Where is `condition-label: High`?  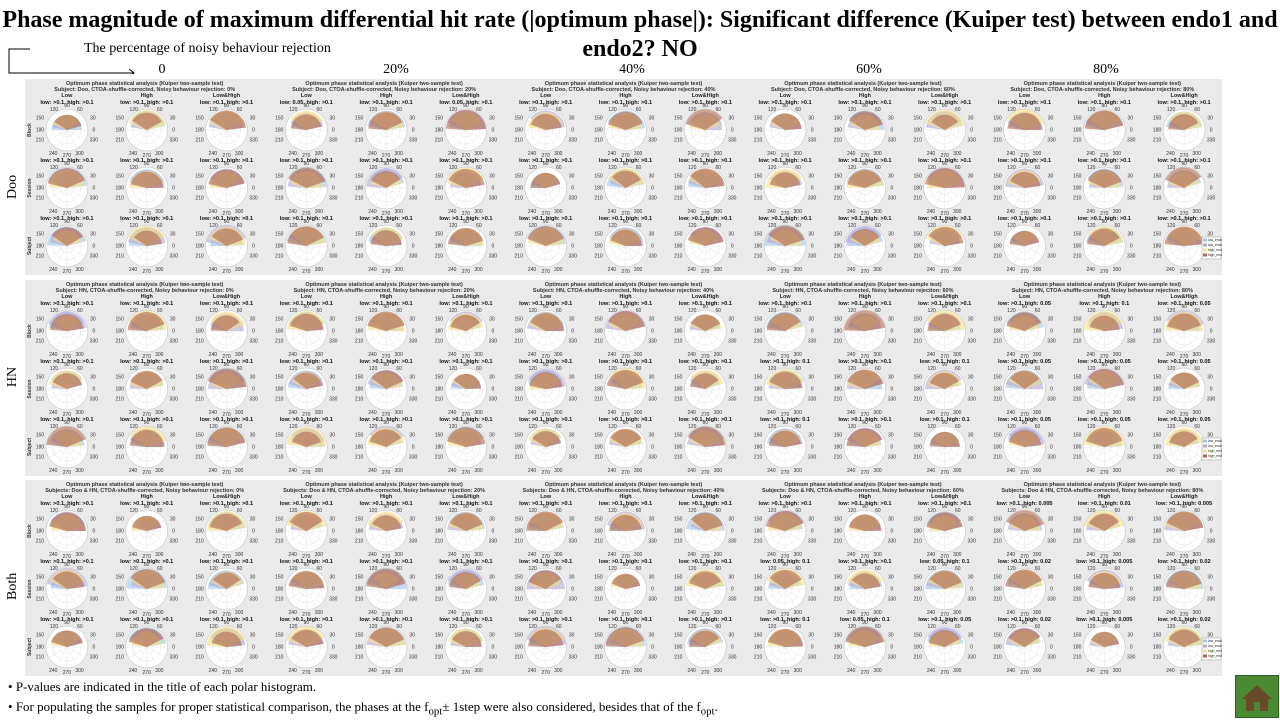
condition-label: High is located at coordinates (147, 96).